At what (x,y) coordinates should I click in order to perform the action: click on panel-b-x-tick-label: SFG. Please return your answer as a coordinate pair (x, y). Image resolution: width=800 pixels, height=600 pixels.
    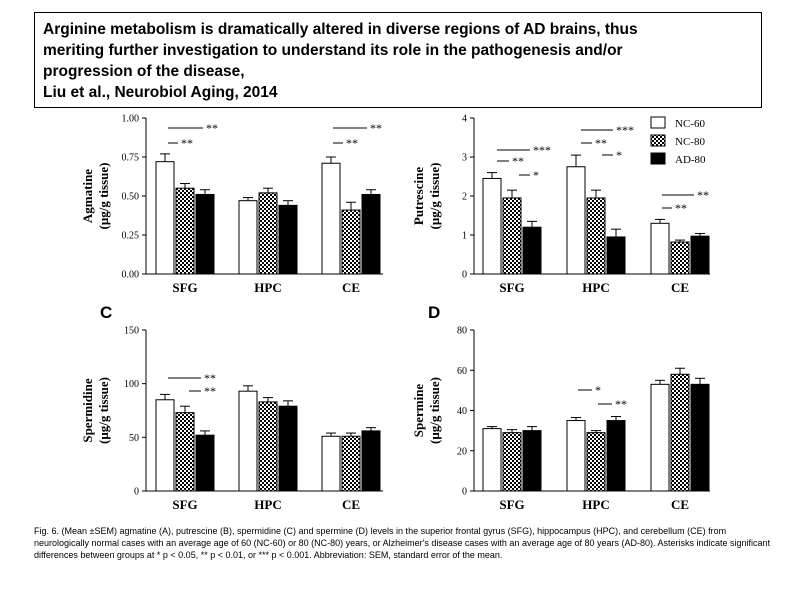
    Looking at the image, I should click on (511, 287).